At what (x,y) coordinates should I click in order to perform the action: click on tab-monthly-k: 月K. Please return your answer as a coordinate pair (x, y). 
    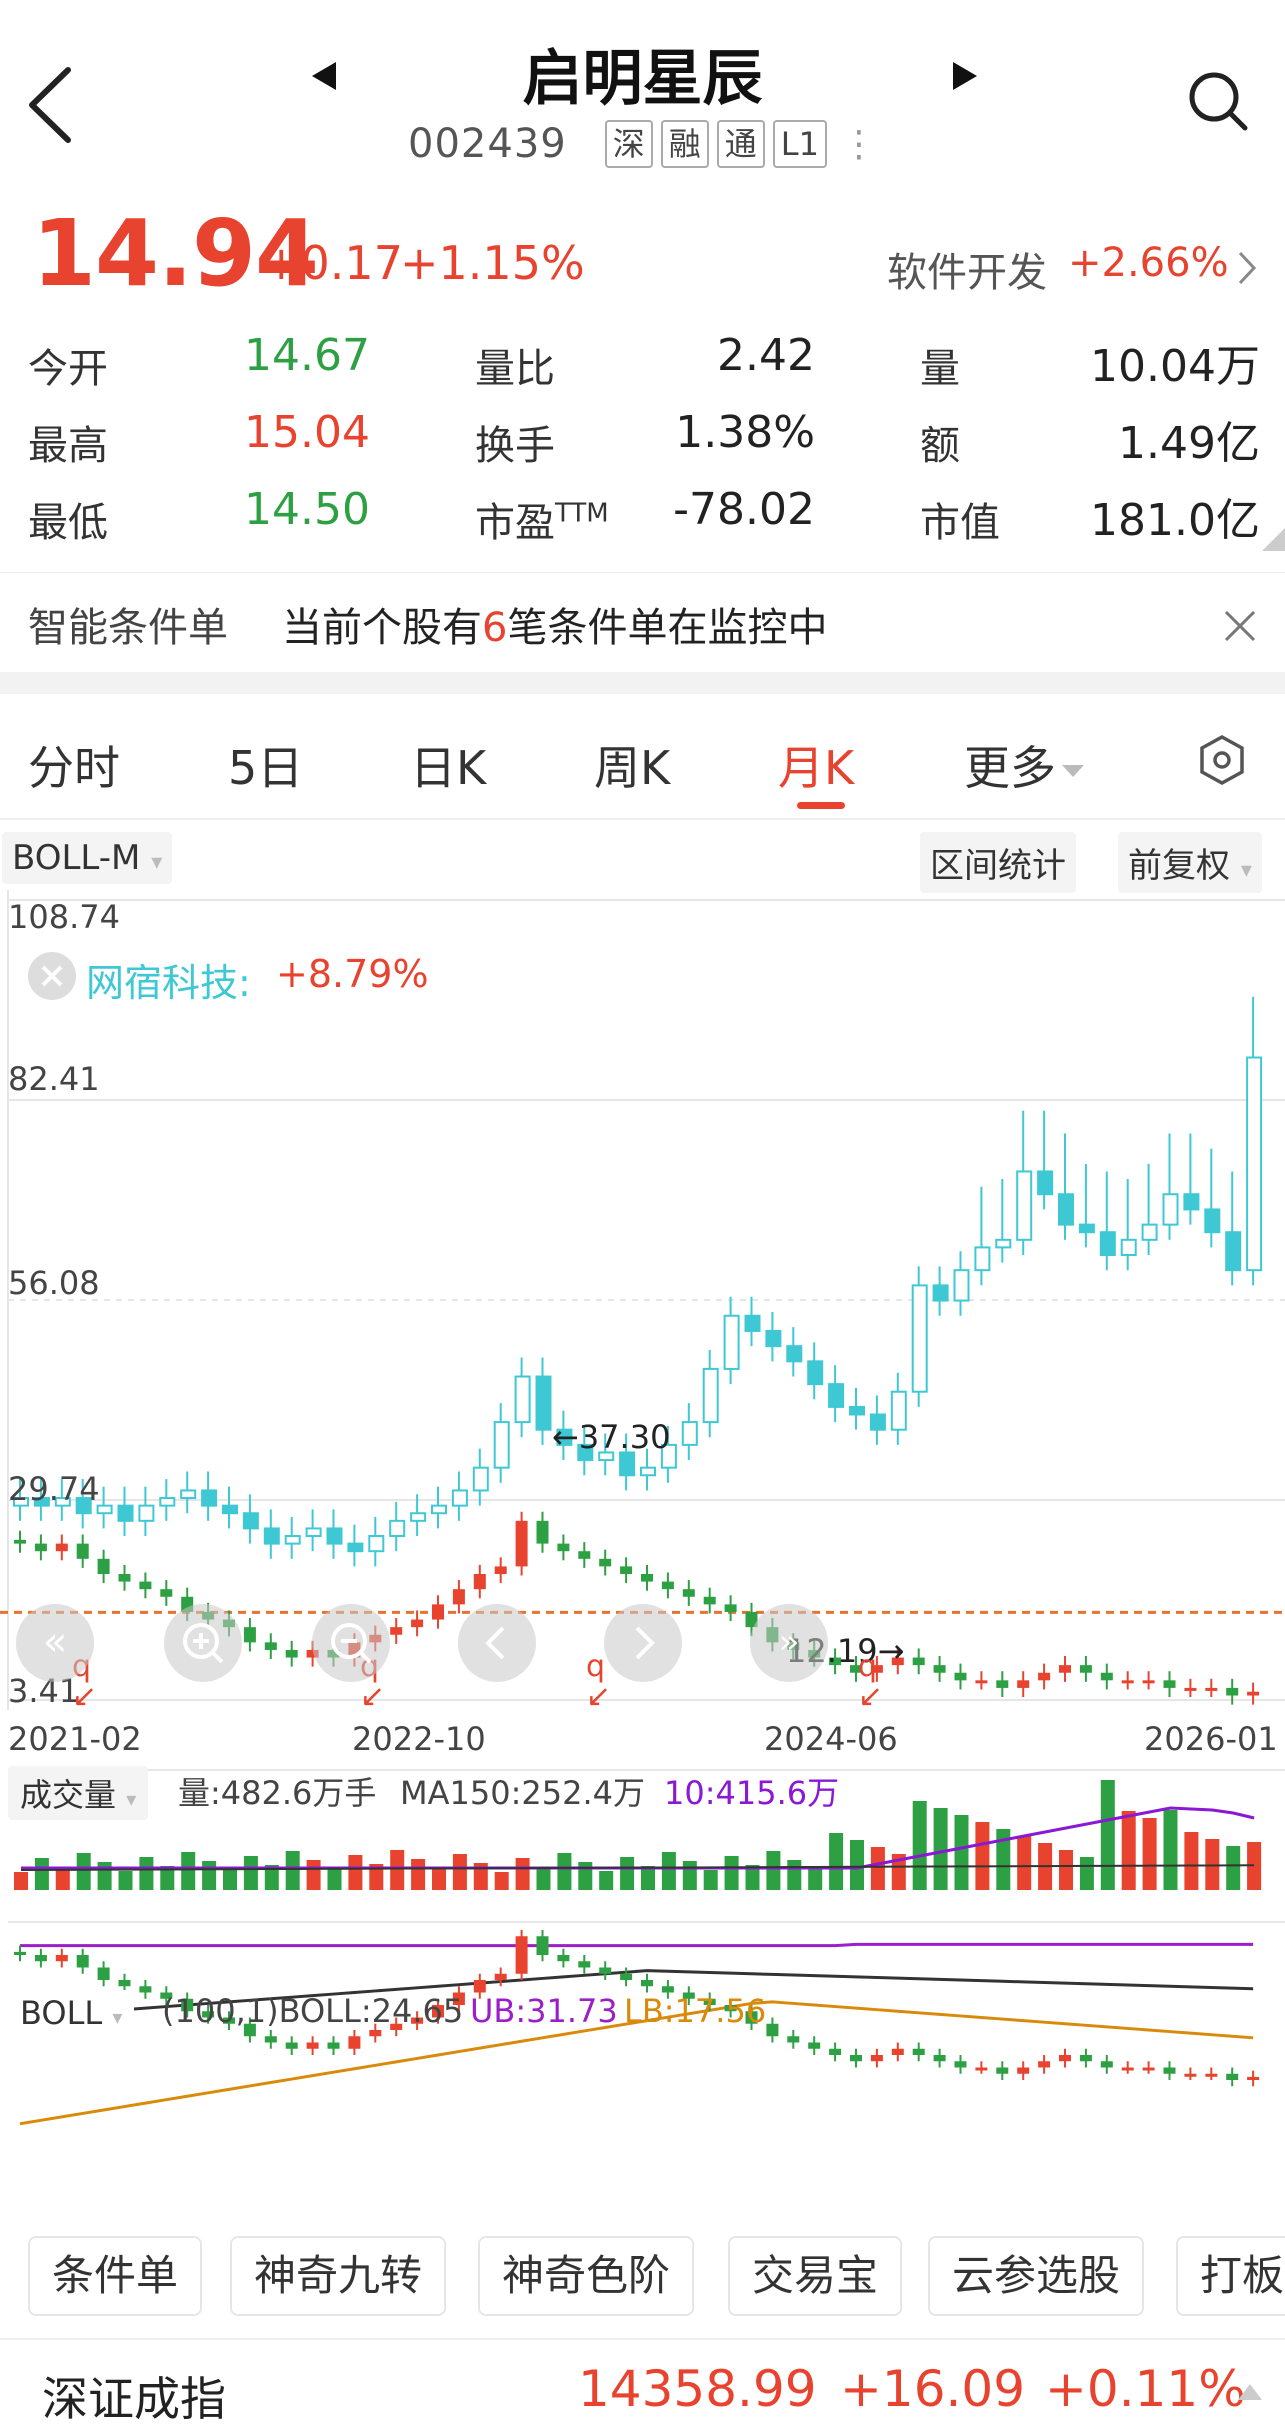
    Looking at the image, I should click on (816, 768).